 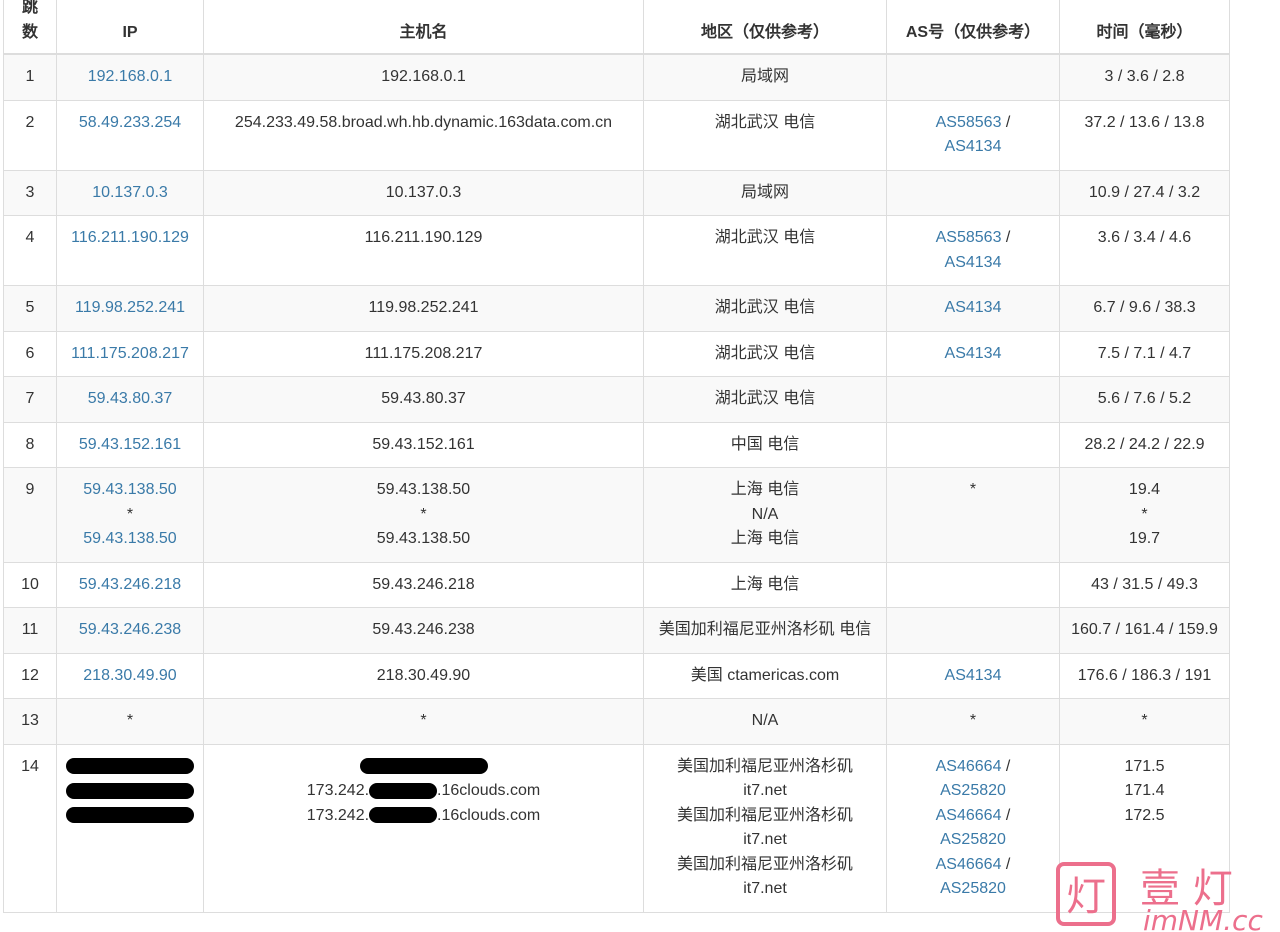 What do you see at coordinates (130, 307) in the screenshot?
I see `ip-address: 119.98.252.241` at bounding box center [130, 307].